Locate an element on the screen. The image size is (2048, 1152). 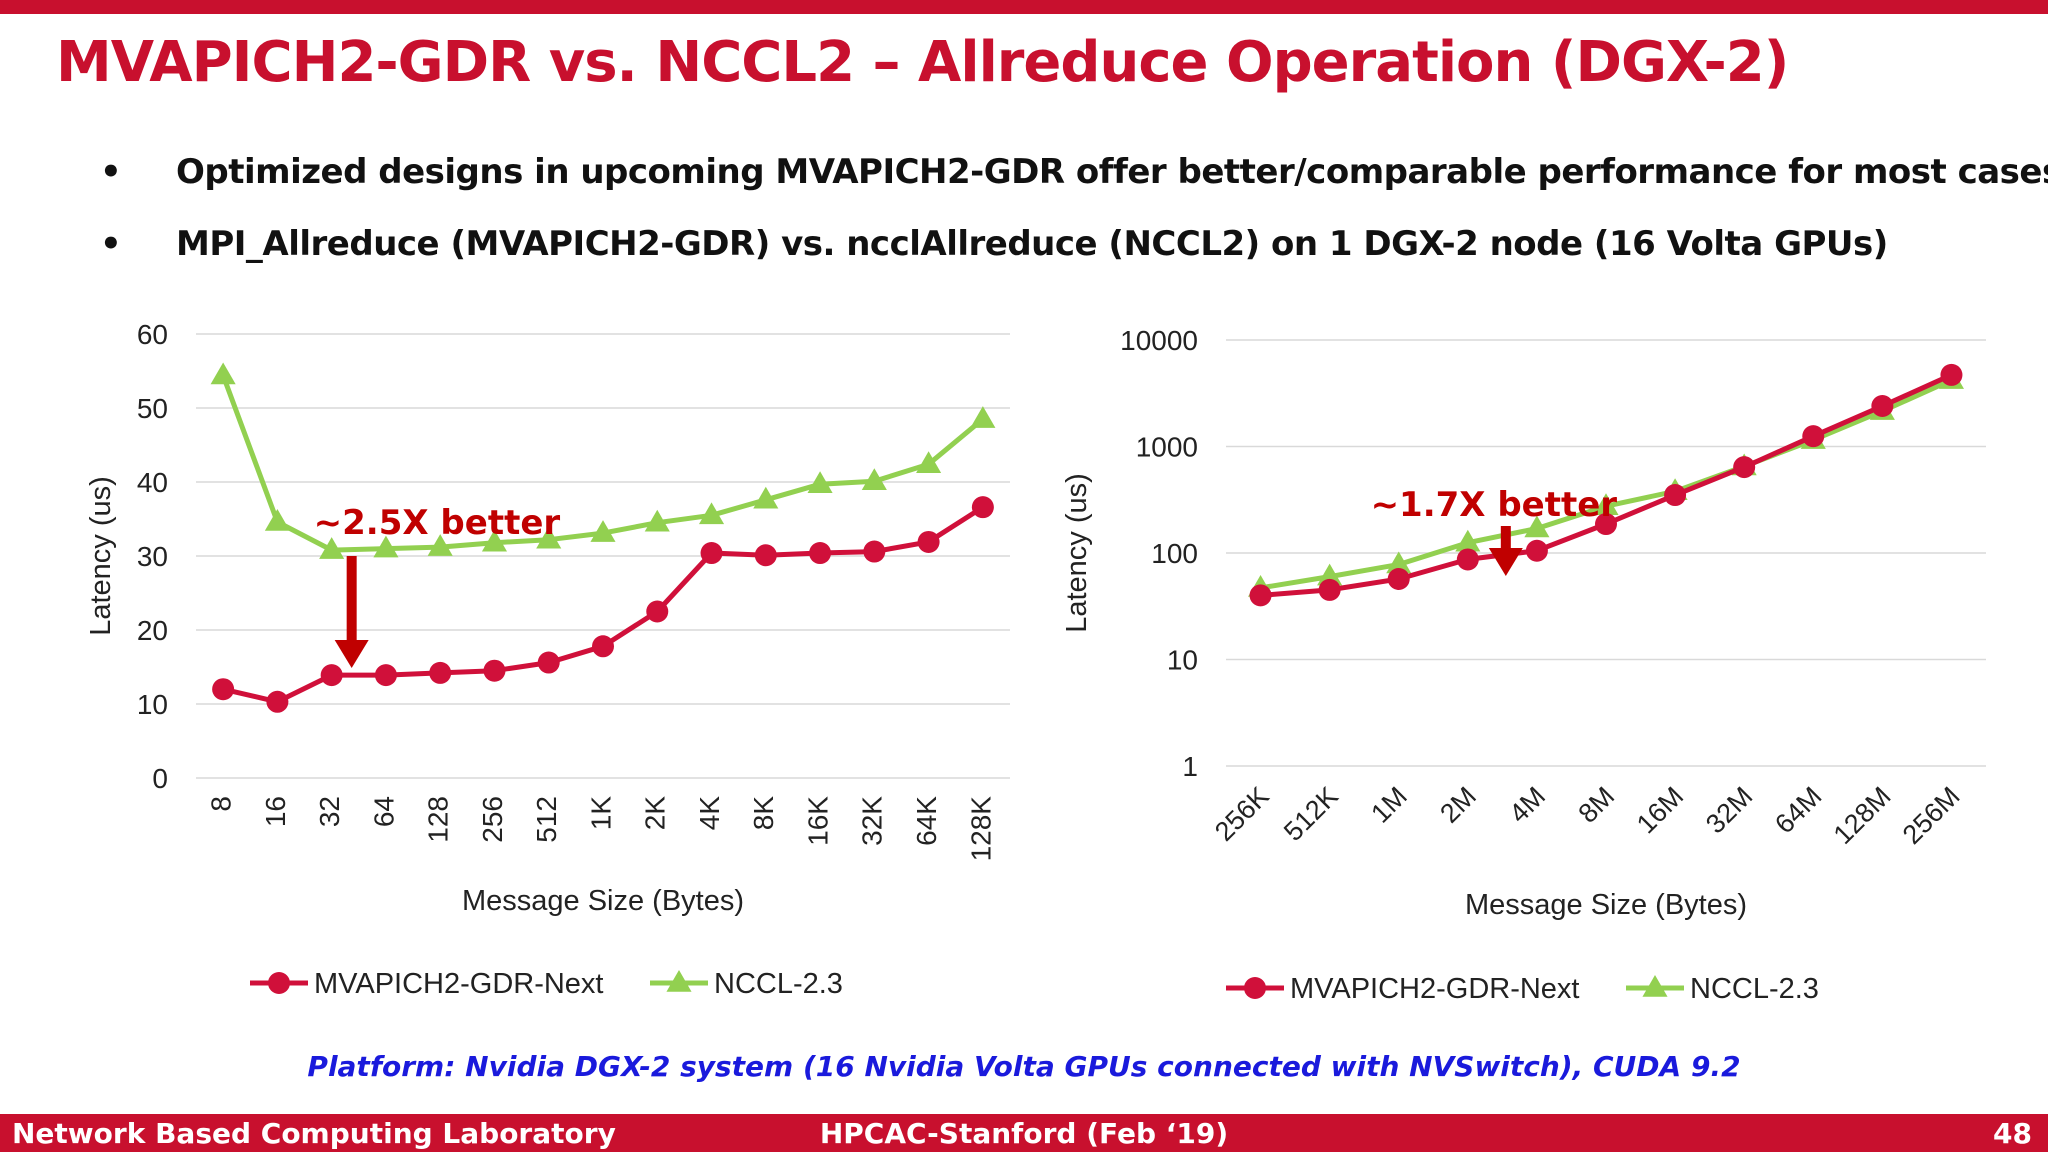
annotation-arrow is located at coordinates (351, 612).